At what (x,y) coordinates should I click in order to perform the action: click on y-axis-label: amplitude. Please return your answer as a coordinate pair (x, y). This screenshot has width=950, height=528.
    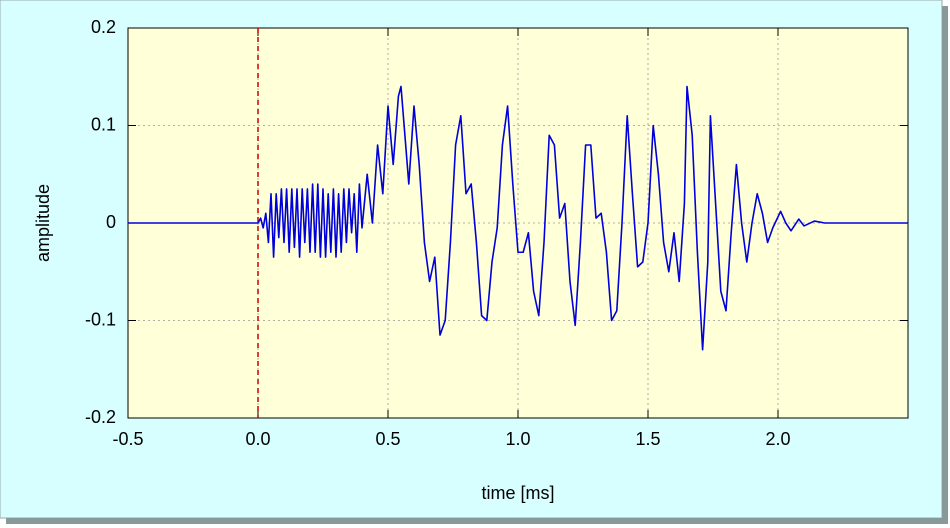
    Looking at the image, I should click on (43, 223).